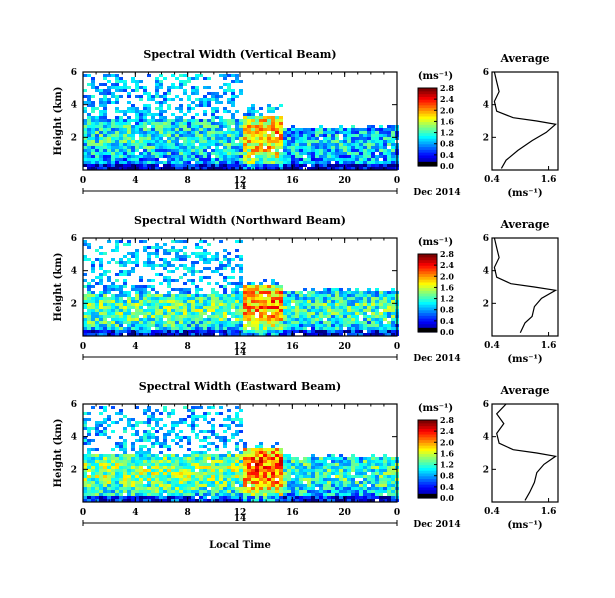  I want to click on average-y-tick-label: 6, so click(486, 73).